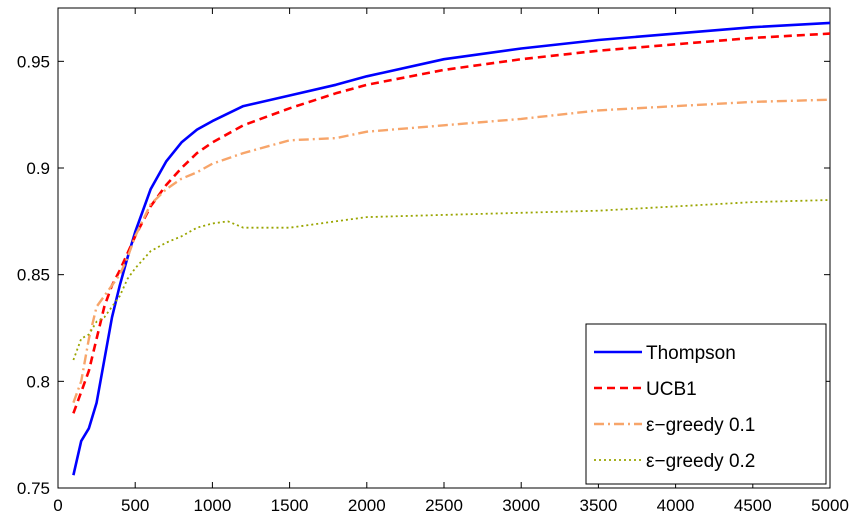 The height and width of the screenshot is (525, 855). What do you see at coordinates (38, 168) in the screenshot?
I see `y-tick-label: 0.9` at bounding box center [38, 168].